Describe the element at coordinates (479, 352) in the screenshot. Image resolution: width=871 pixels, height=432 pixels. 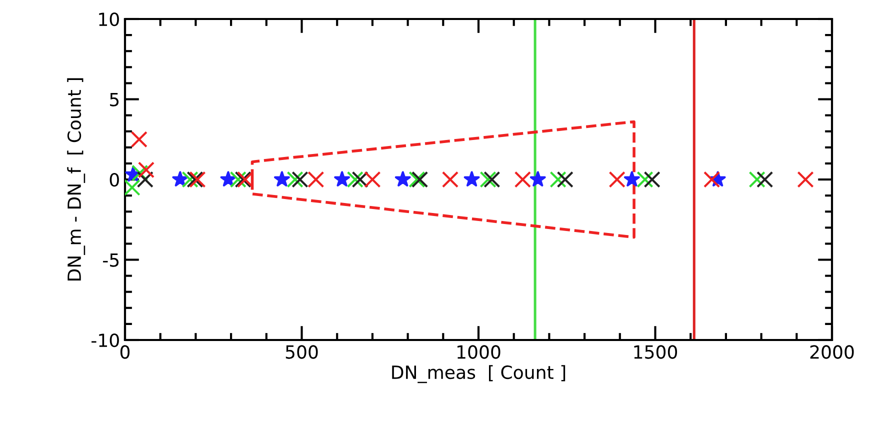
I see `x-tick-label: 1000` at that location.